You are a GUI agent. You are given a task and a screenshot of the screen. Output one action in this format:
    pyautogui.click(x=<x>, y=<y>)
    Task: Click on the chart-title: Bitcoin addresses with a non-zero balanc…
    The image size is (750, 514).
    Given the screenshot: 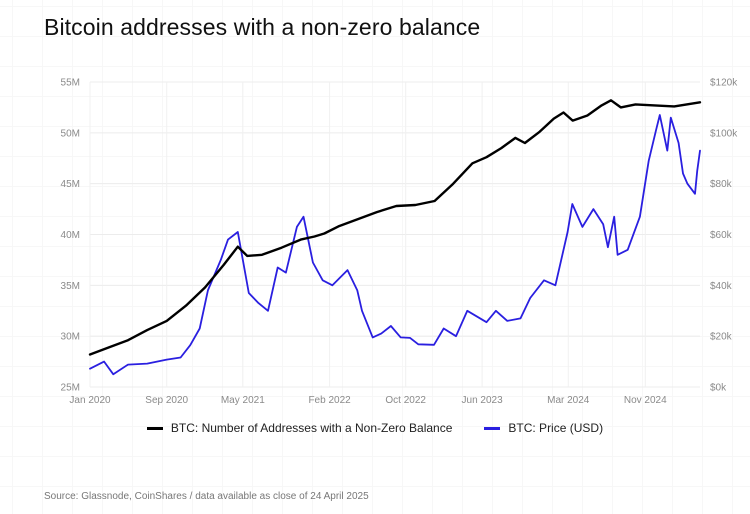 What is the action you would take?
    pyautogui.click(x=262, y=27)
    